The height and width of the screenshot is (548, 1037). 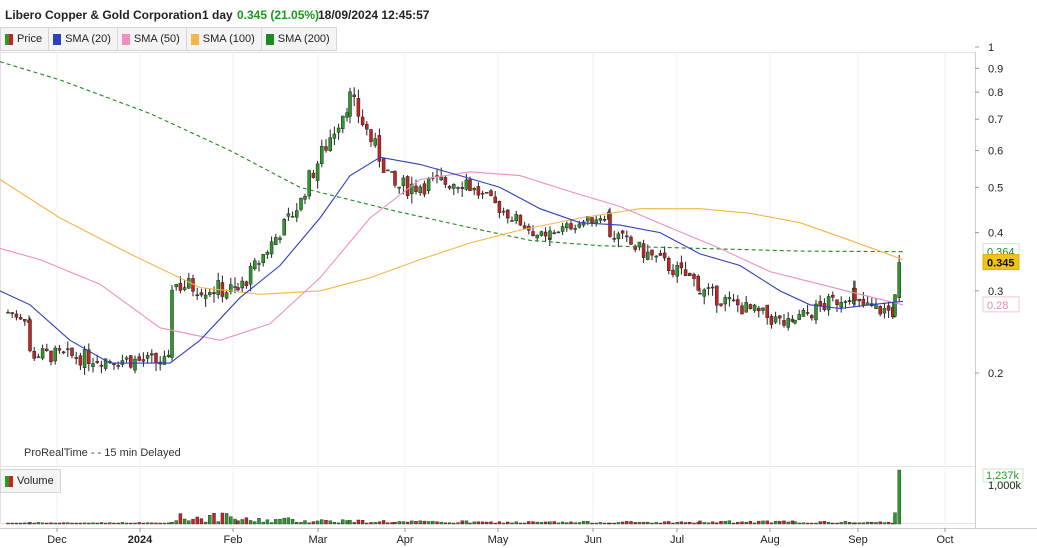 What do you see at coordinates (228, 39) in the screenshot?
I see `legend-sma100-label: SMA (100)` at bounding box center [228, 39].